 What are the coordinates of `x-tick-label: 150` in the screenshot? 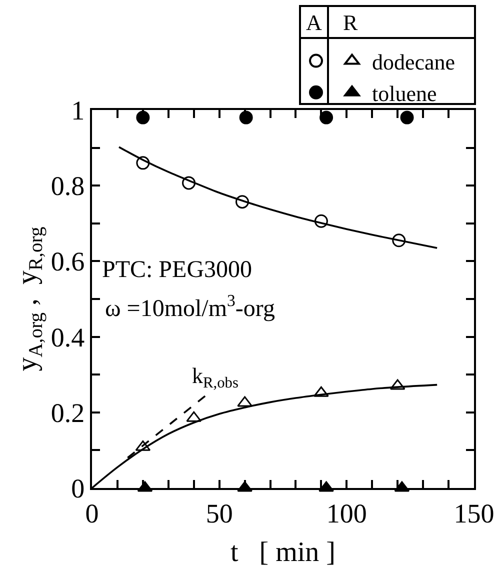 It's located at (474, 513).